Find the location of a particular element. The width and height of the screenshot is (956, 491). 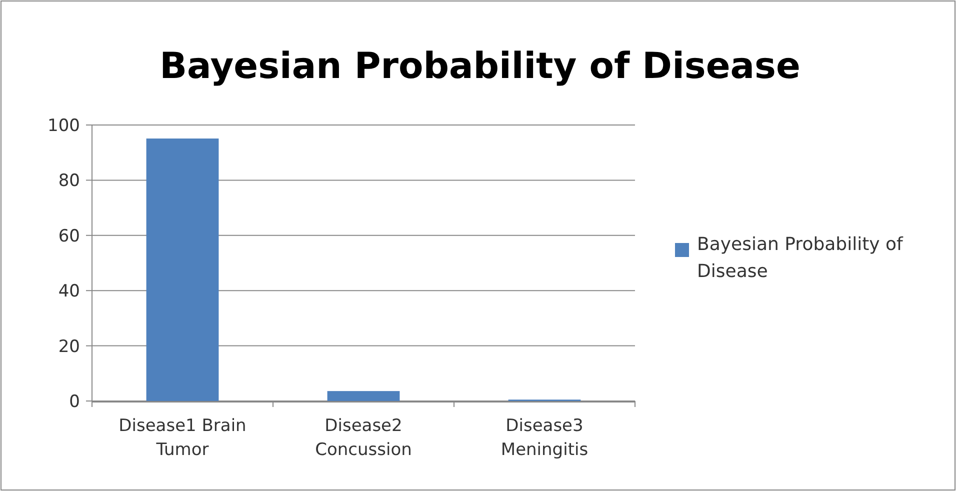

y-tick-label: 20 is located at coordinates (69, 346).